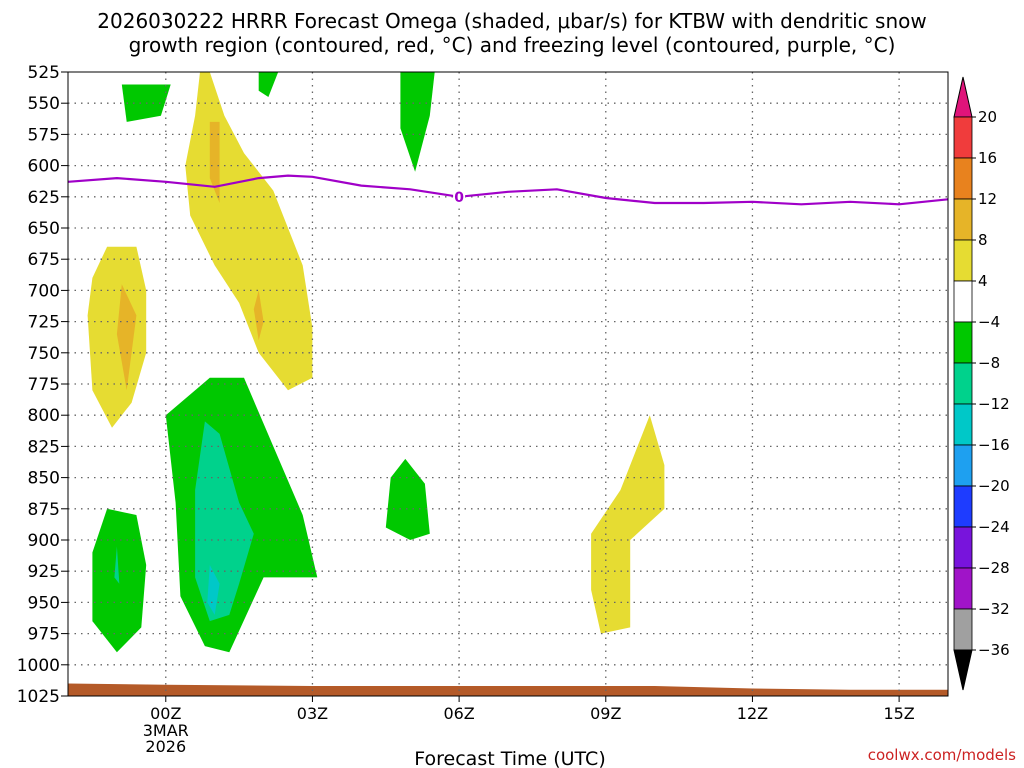 The image size is (1024, 768). I want to click on x-axis-title: Forecast Time (UTC), so click(509, 758).